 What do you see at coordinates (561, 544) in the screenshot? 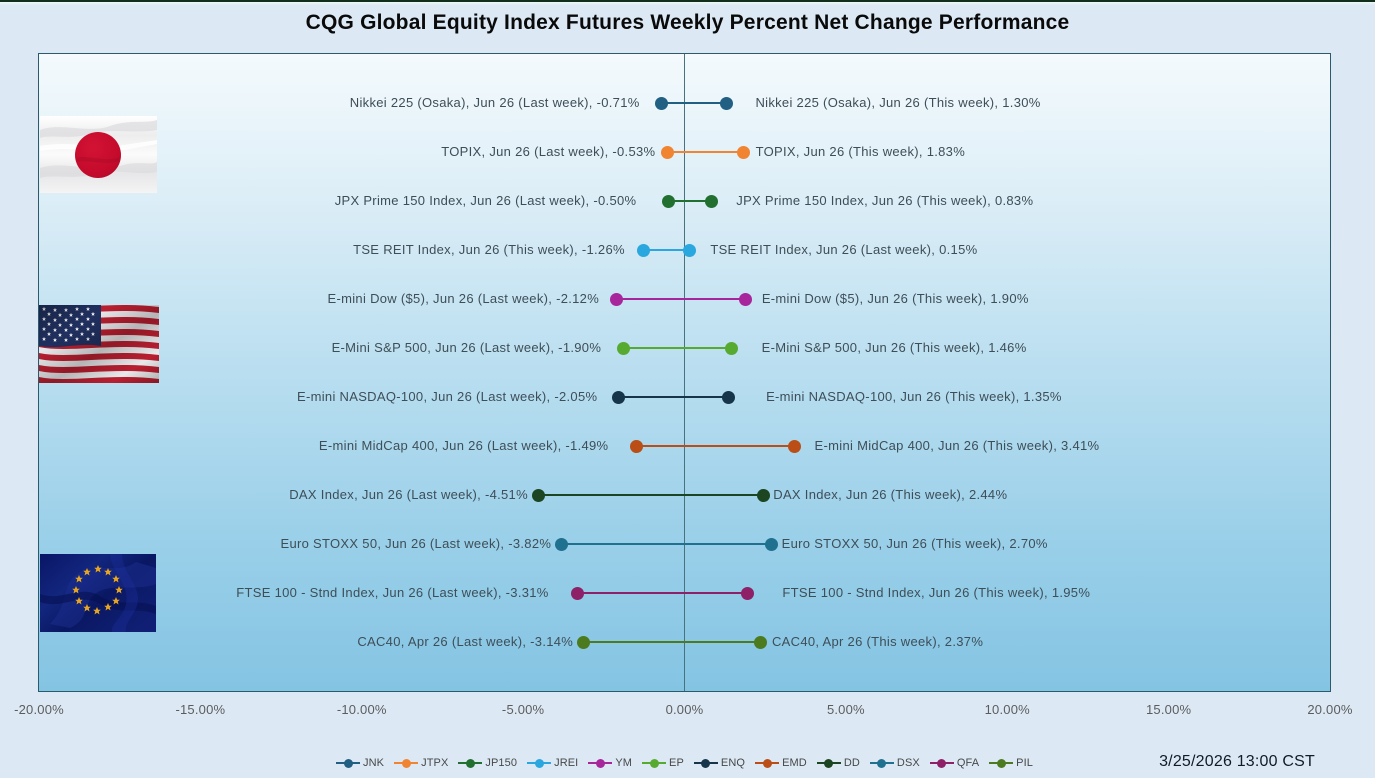
I see `dot-DSX-left` at bounding box center [561, 544].